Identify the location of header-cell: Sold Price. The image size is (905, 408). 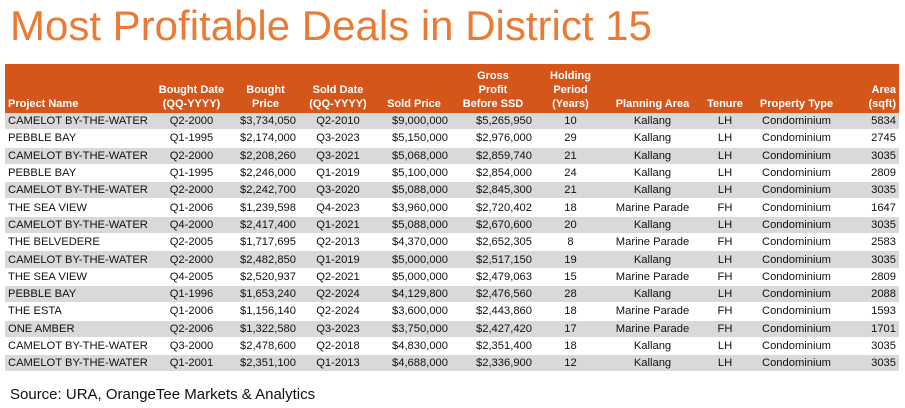
(414, 88).